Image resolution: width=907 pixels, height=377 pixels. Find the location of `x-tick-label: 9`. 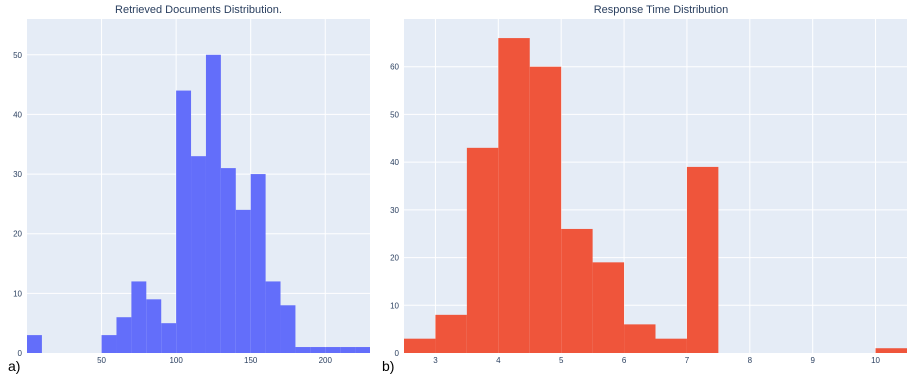

x-tick-label: 9 is located at coordinates (812, 360).